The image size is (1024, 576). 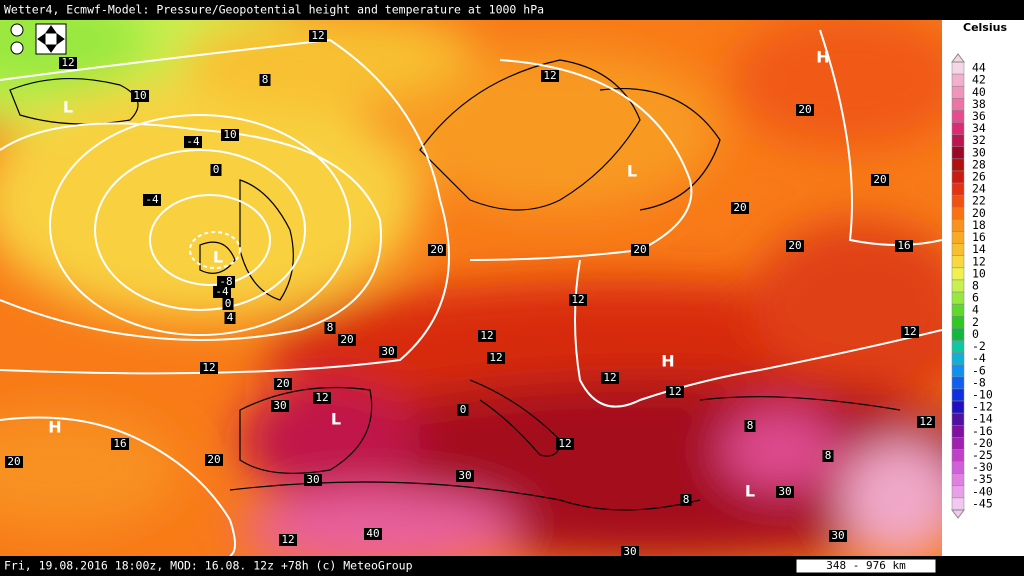 What do you see at coordinates (982, 479) in the screenshot?
I see `legend-label: -35` at bounding box center [982, 479].